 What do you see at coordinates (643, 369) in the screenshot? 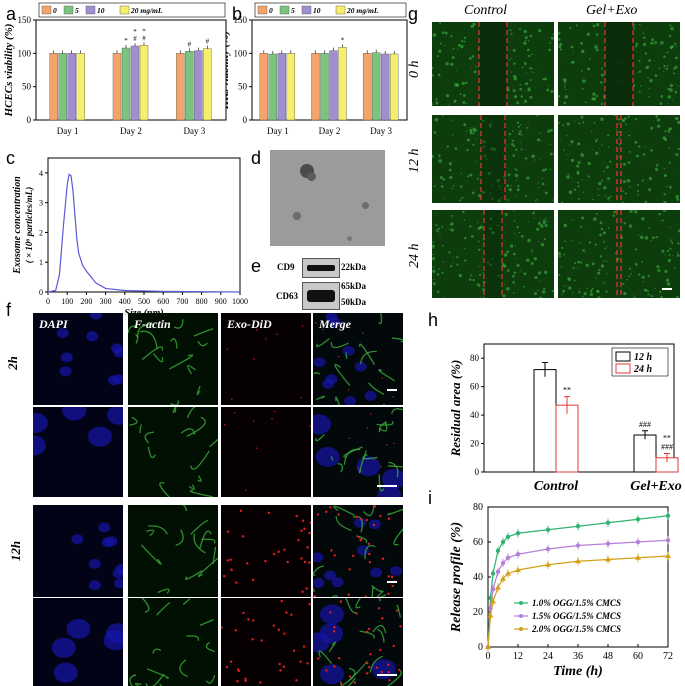
I see `legend-label: 24 h` at bounding box center [643, 369].